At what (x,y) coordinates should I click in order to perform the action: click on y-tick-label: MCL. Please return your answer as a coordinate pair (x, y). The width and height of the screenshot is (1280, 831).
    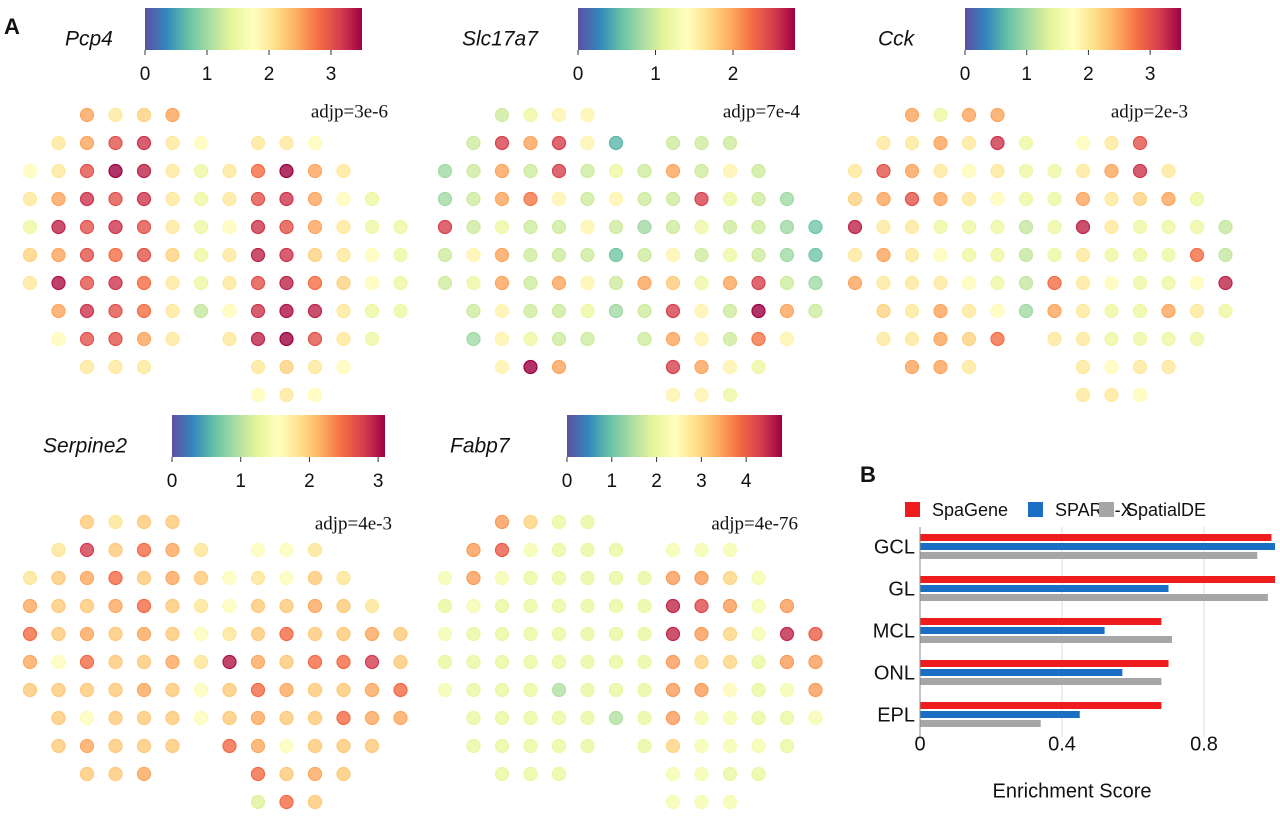
    Looking at the image, I should click on (894, 631).